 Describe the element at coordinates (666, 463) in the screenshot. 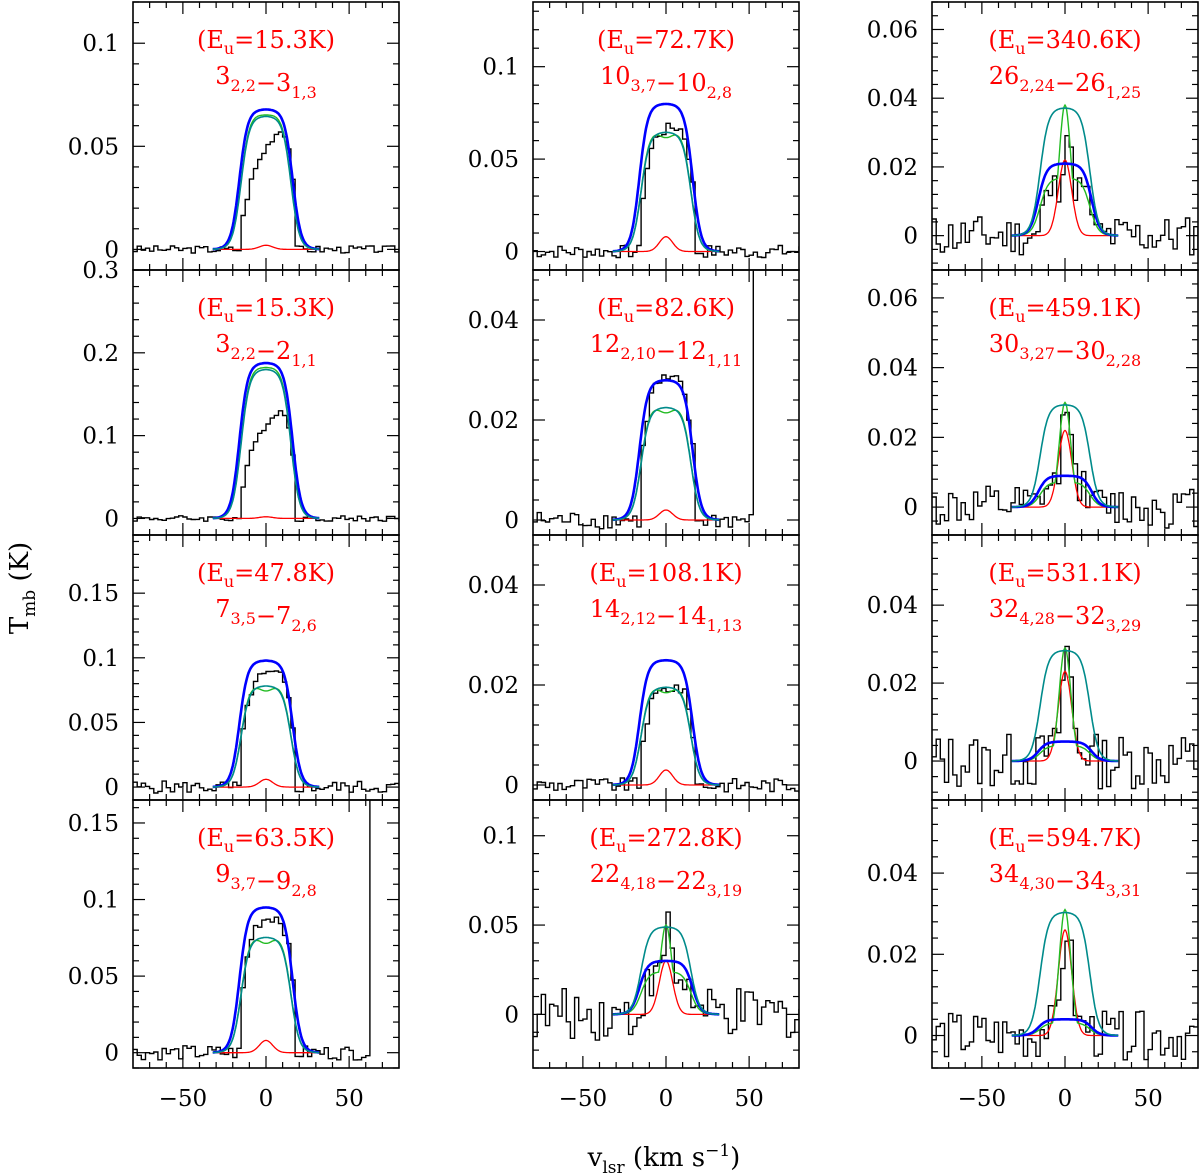

I see `panel-6-model-fit` at that location.